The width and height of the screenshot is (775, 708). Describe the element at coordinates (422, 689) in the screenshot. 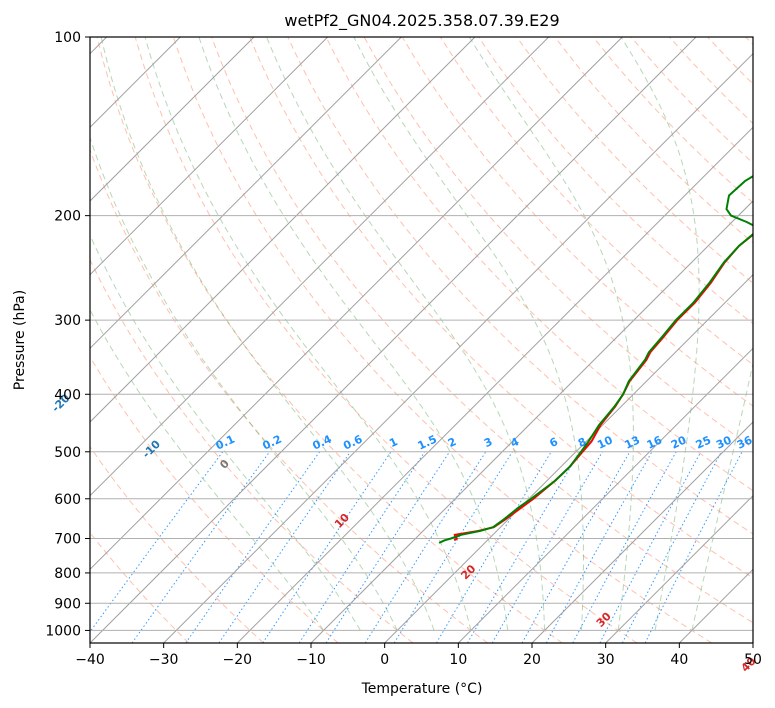

I see `x-axis-label: Temperature (°C)` at that location.